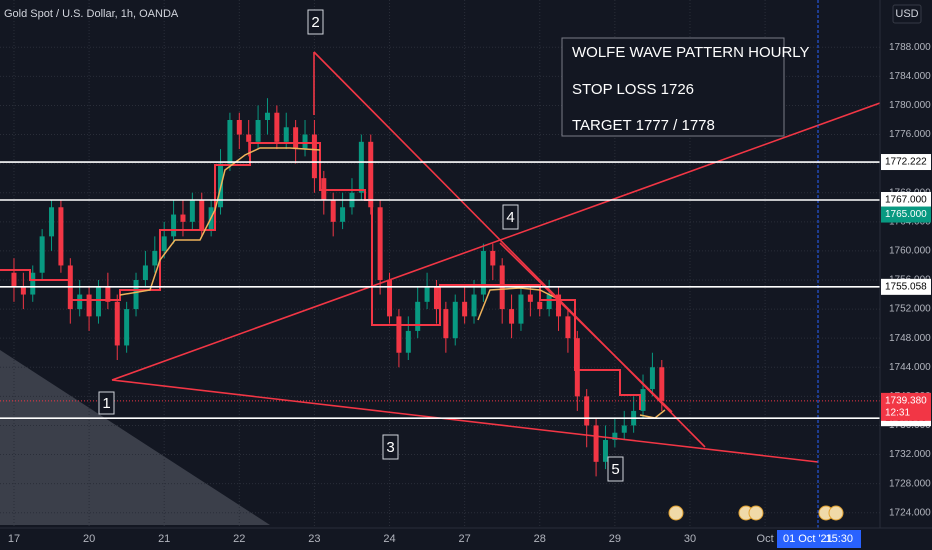 The image size is (932, 550). What do you see at coordinates (89, 539) in the screenshot?
I see `x-tick-label: 20` at bounding box center [89, 539].